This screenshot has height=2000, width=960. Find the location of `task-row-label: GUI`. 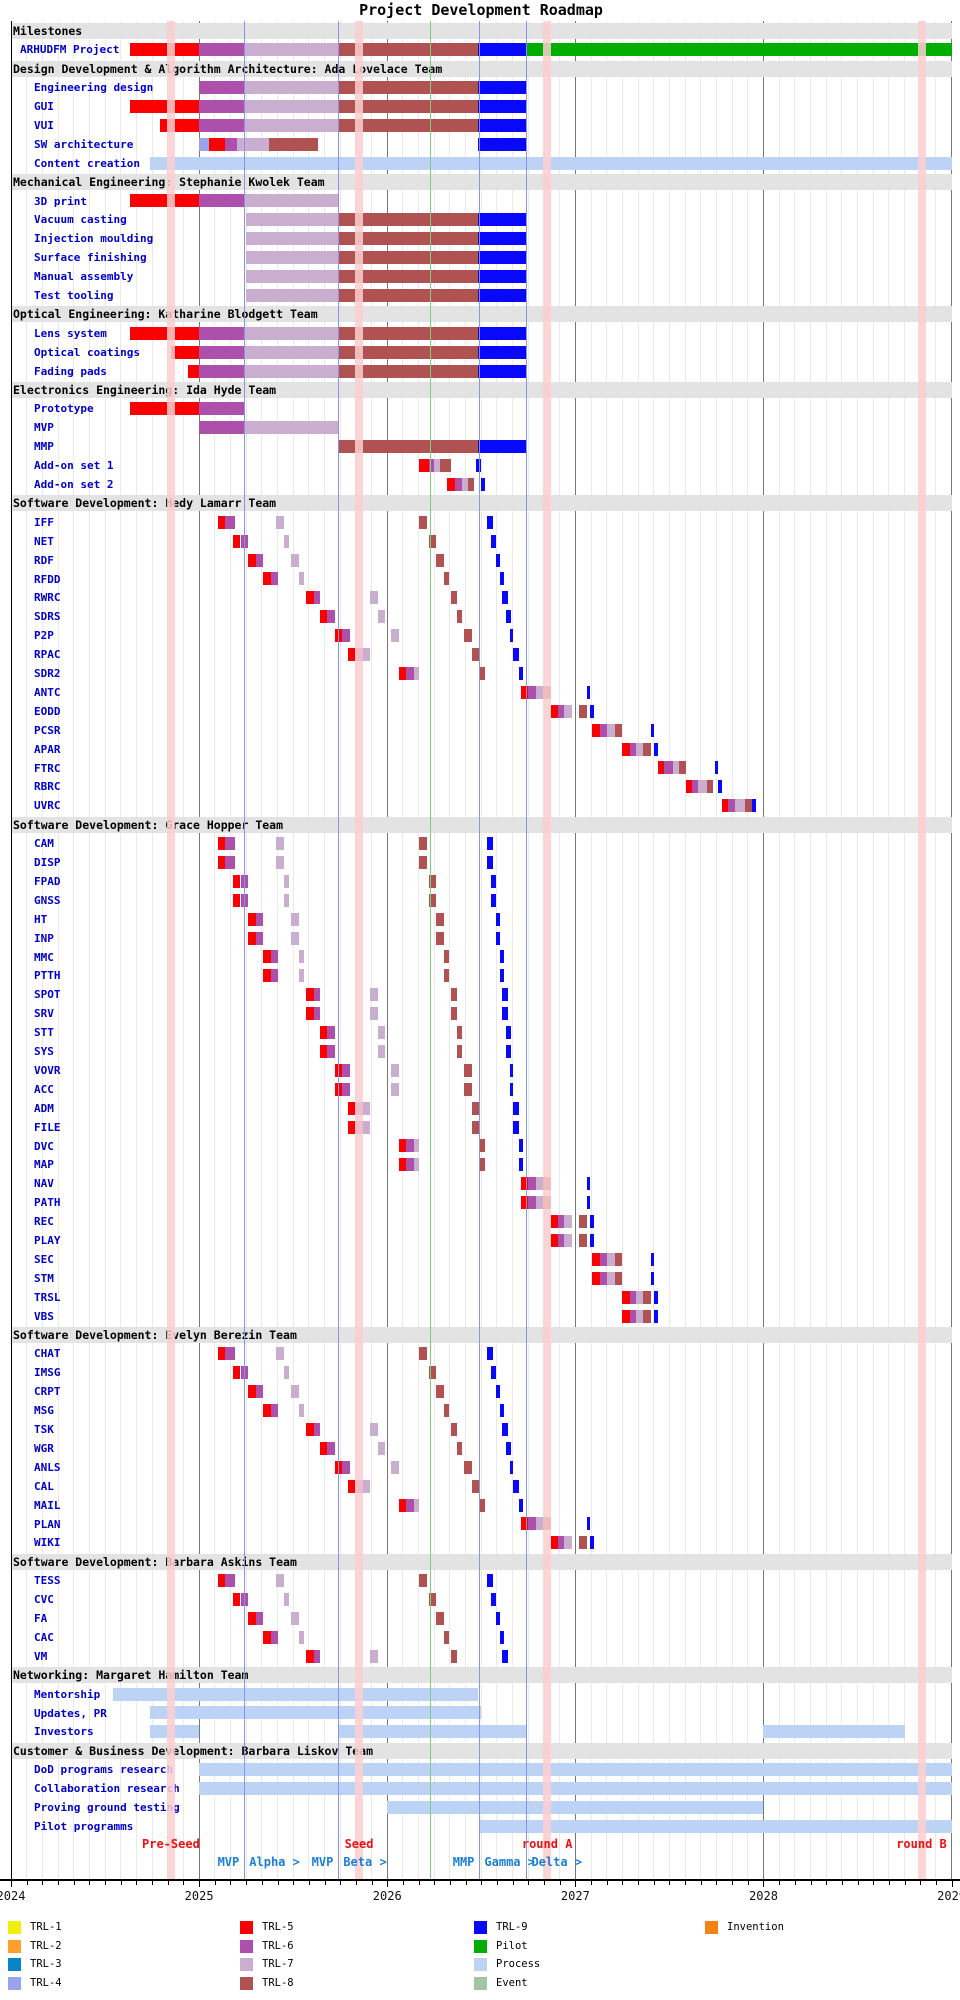

task-row-label: GUI is located at coordinates (44, 106).